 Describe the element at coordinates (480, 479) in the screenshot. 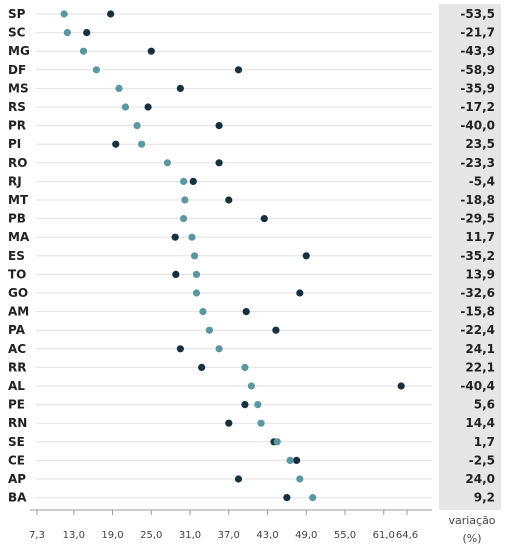

I see `variation-value-ap: 24,0` at that location.